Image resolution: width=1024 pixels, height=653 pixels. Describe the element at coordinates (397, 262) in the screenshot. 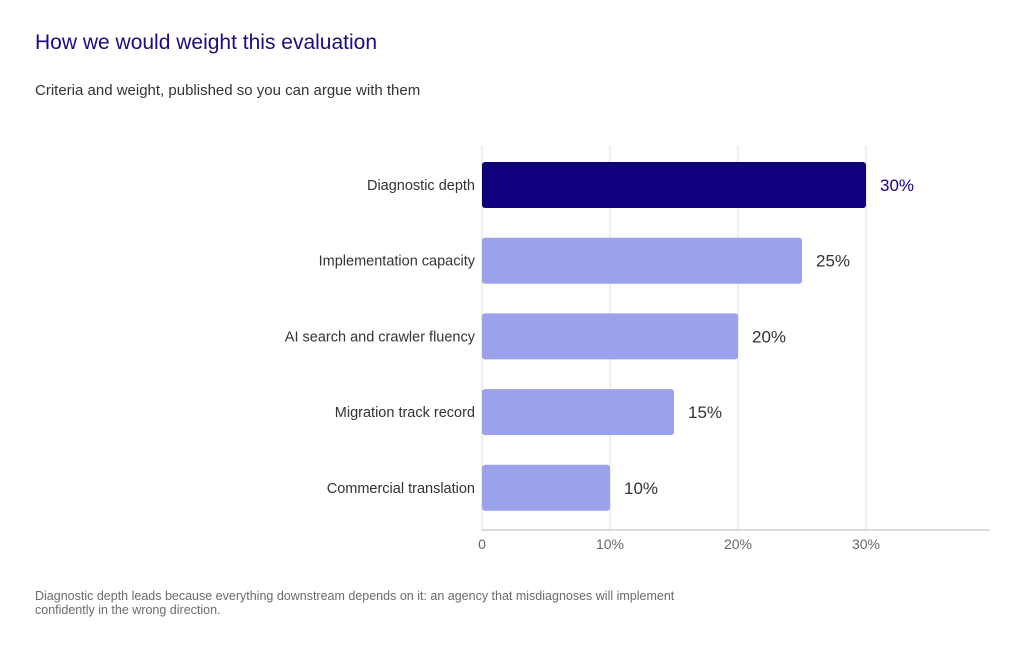

I see `category-label: Implementation capacity` at that location.